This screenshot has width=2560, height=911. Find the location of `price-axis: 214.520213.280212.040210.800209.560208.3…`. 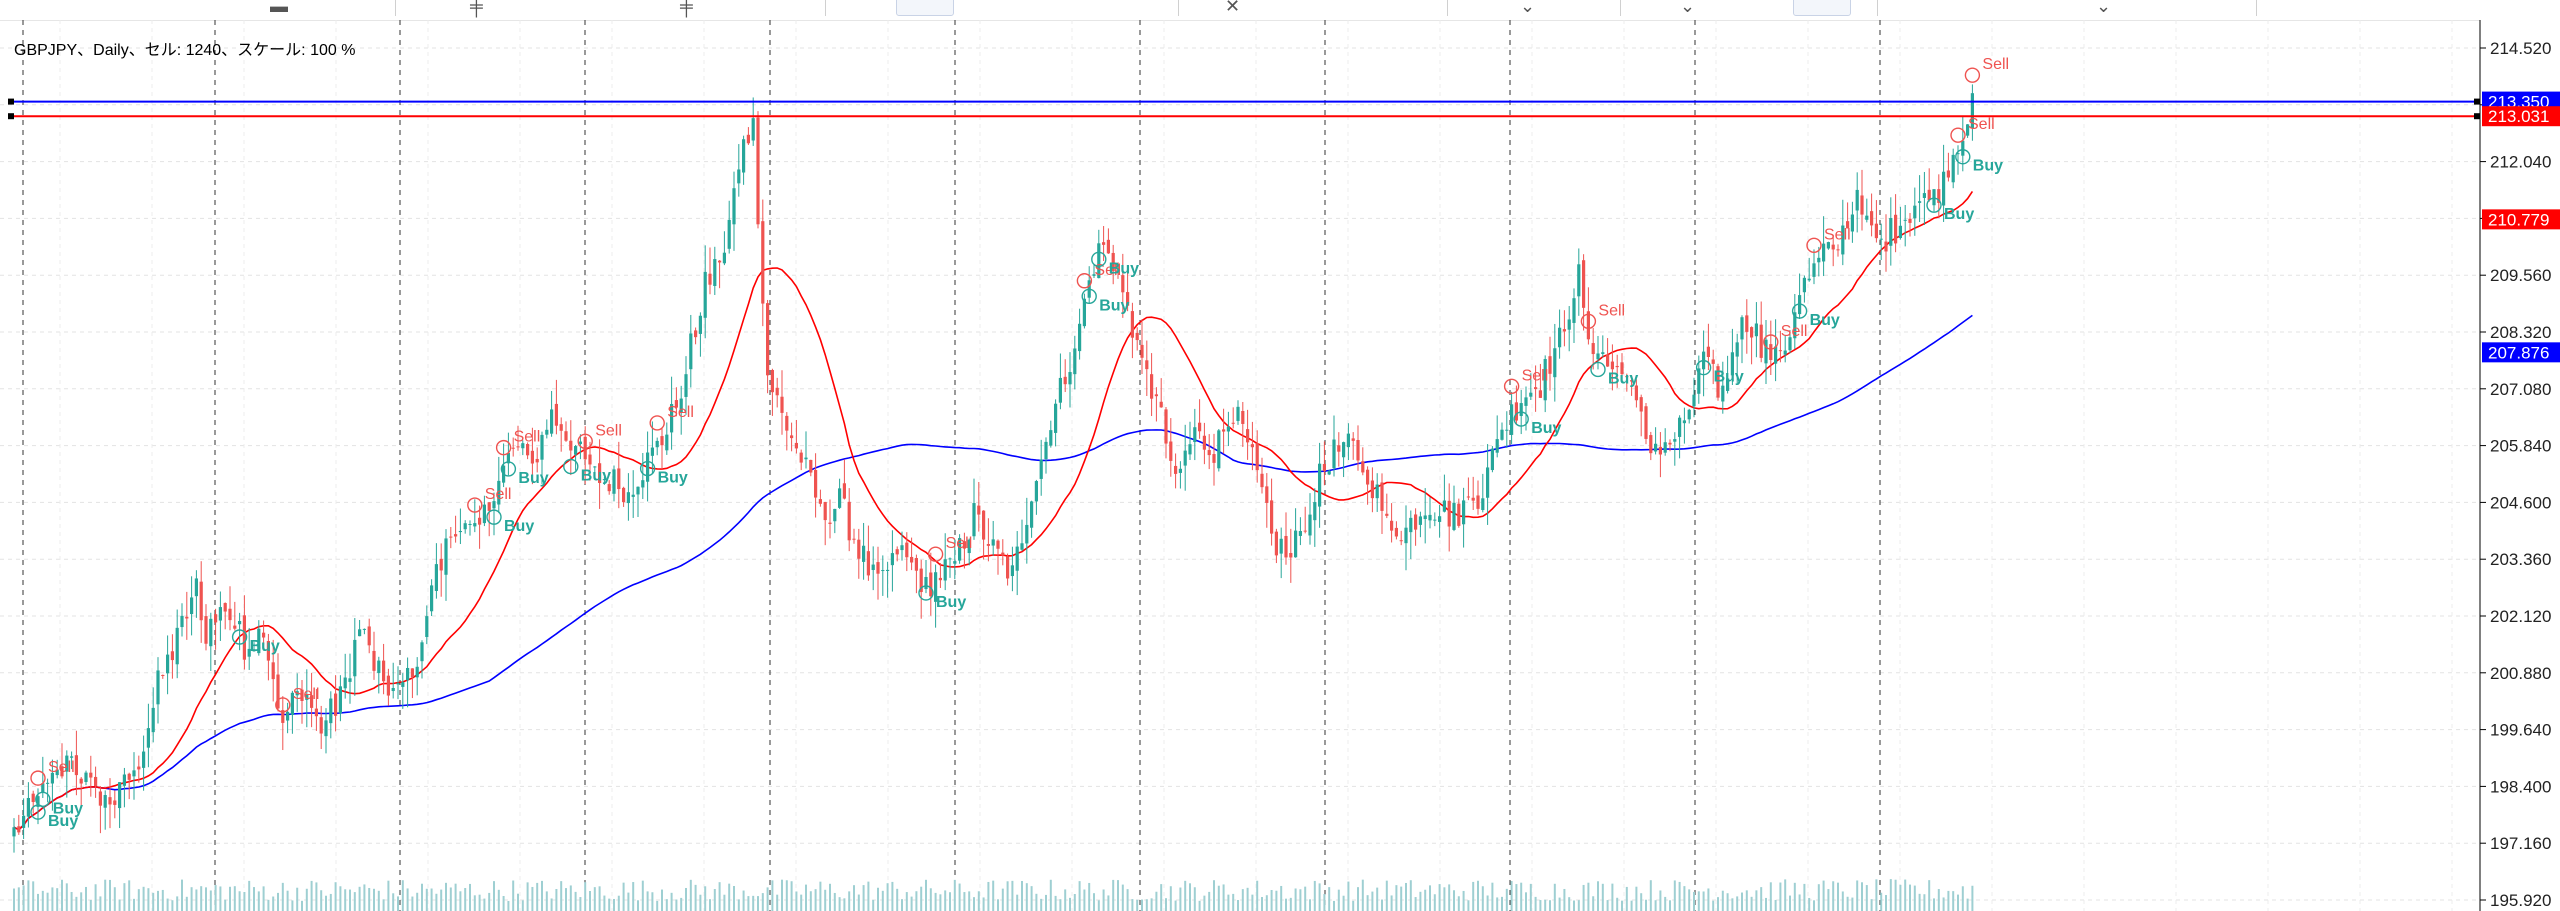

price-axis: 214.520213.280212.040210.800209.560208.3… is located at coordinates (2519, 465).